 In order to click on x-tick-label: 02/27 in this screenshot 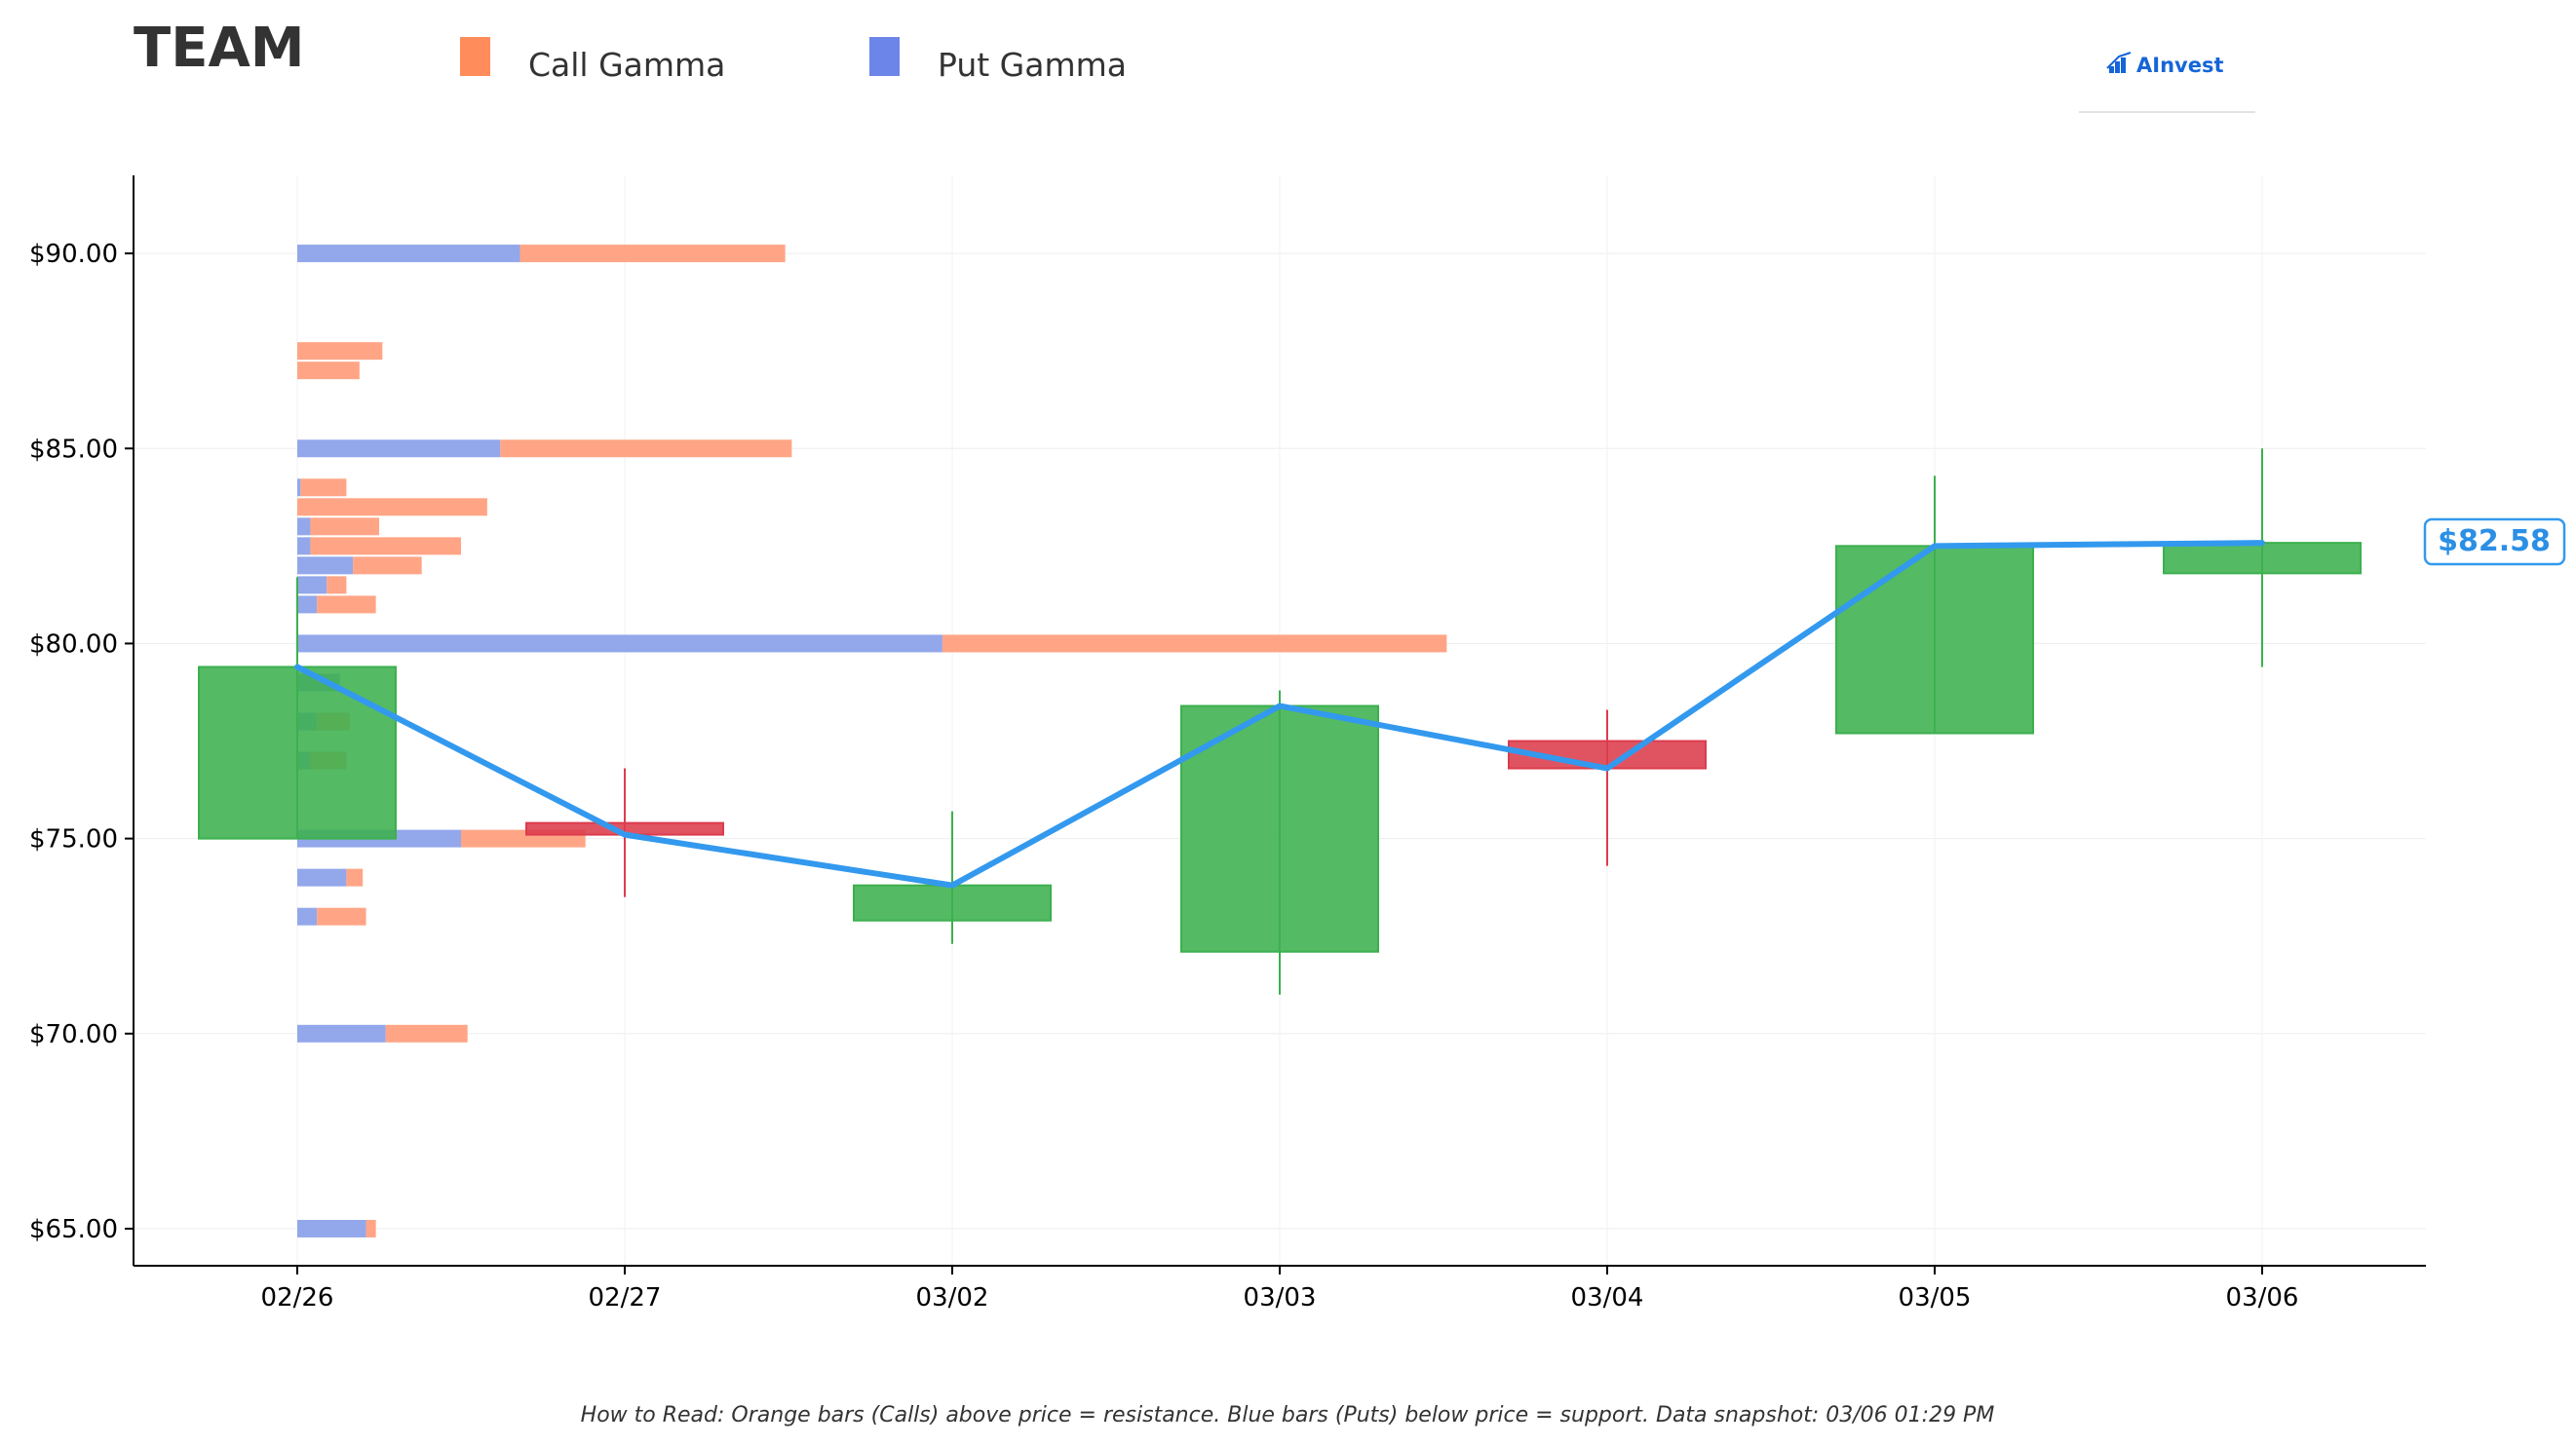, I will do `click(625, 1298)`.